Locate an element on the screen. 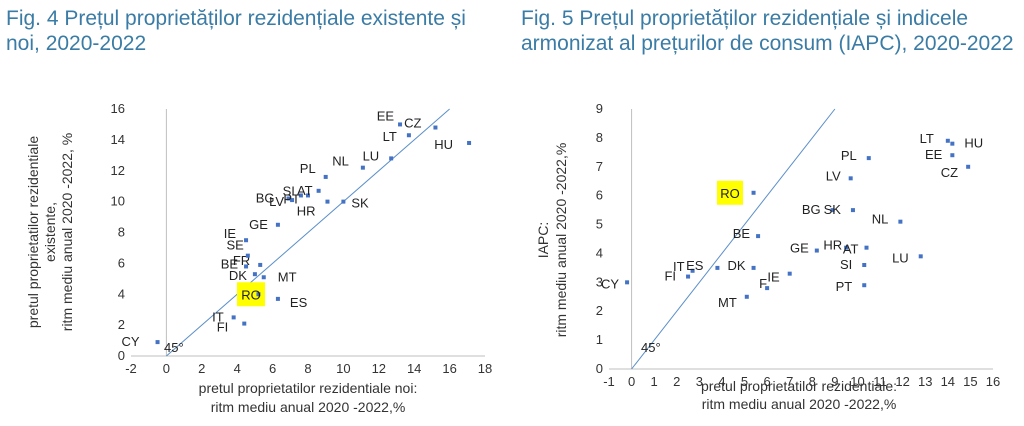  y-tick-label: 1 is located at coordinates (599, 339).